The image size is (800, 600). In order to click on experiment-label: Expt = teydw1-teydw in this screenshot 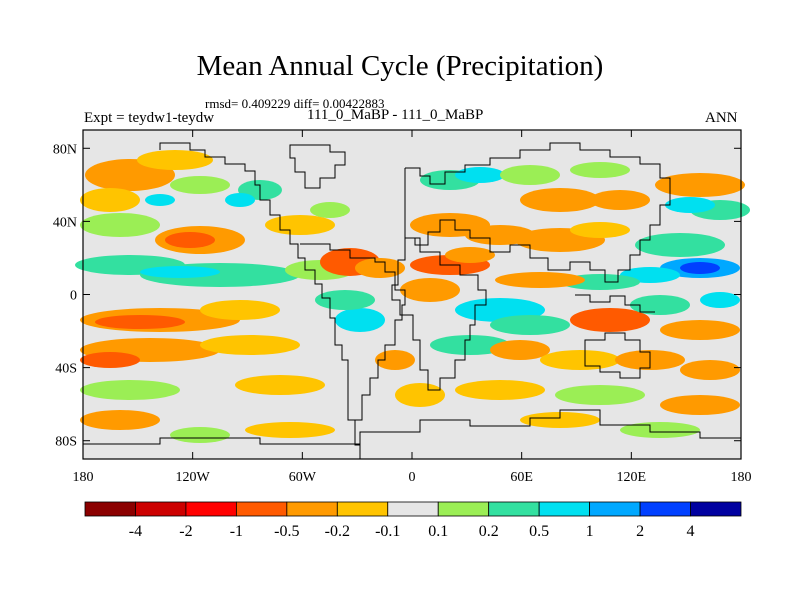, I will do `click(149, 118)`.